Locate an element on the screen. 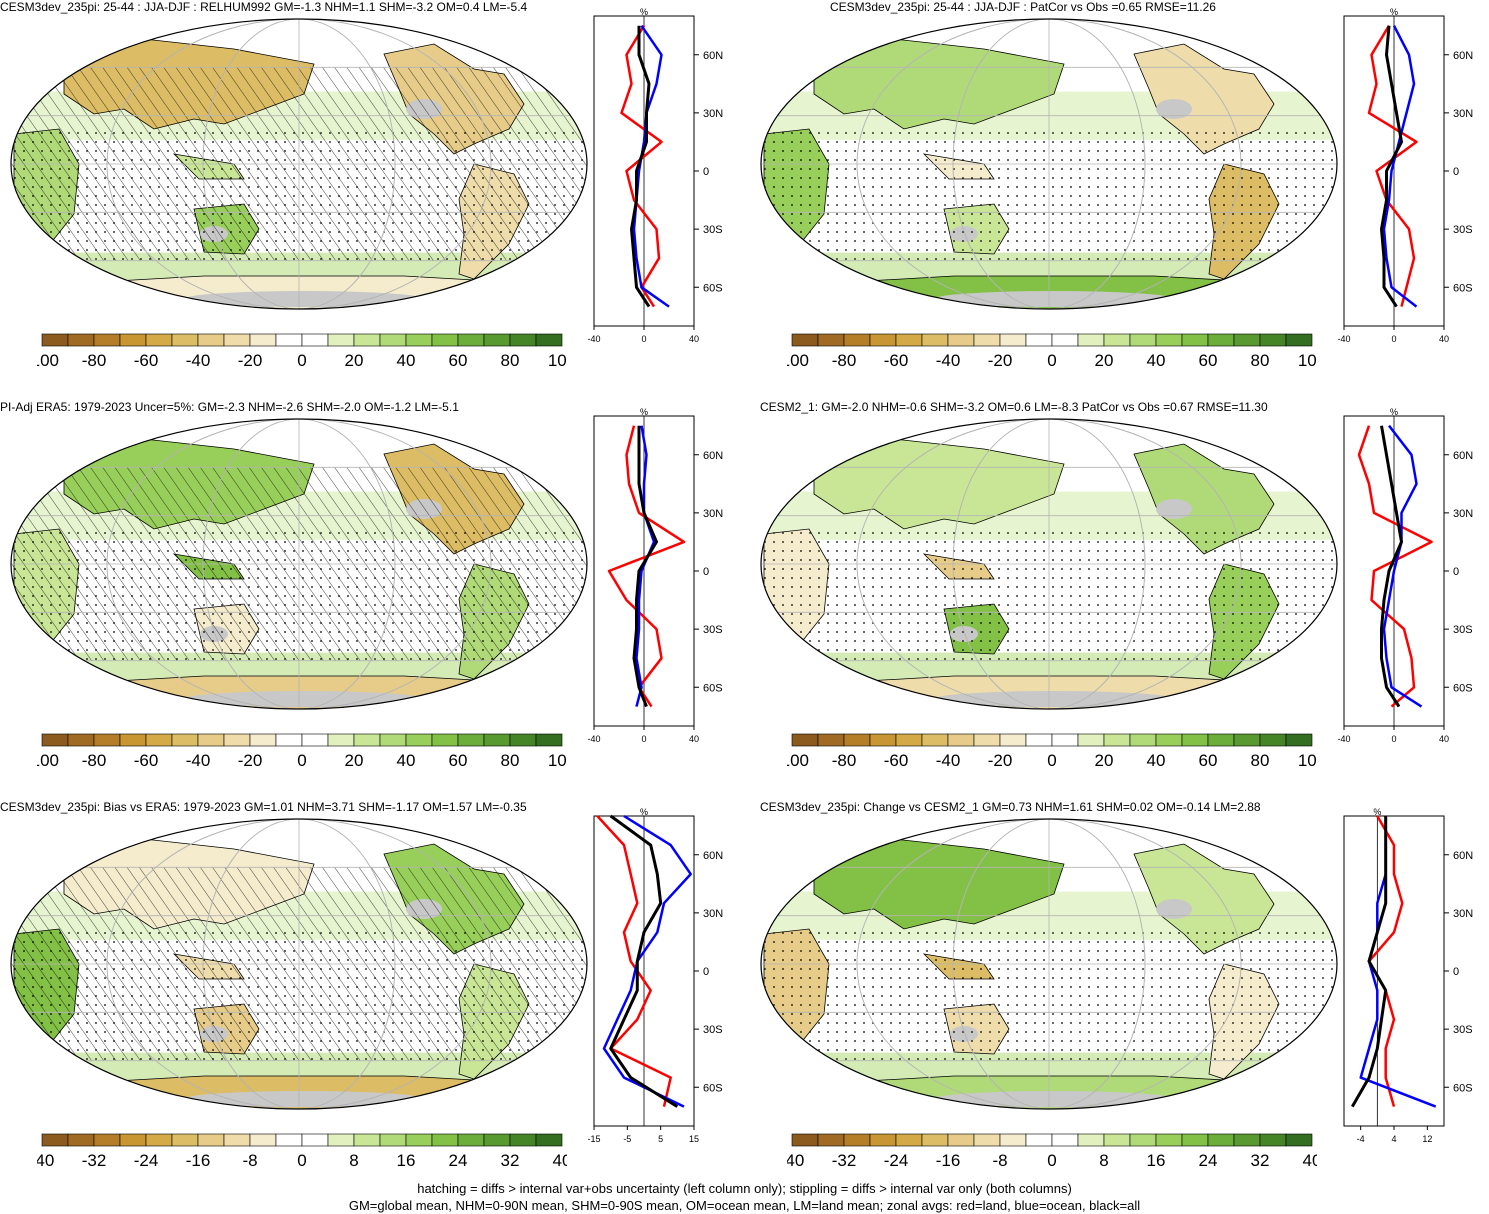 The width and height of the screenshot is (1489, 1214). colorbar: -40 -32 -24 -16 -8 0 8 16 24 32 40 is located at coordinates (302, 1151).